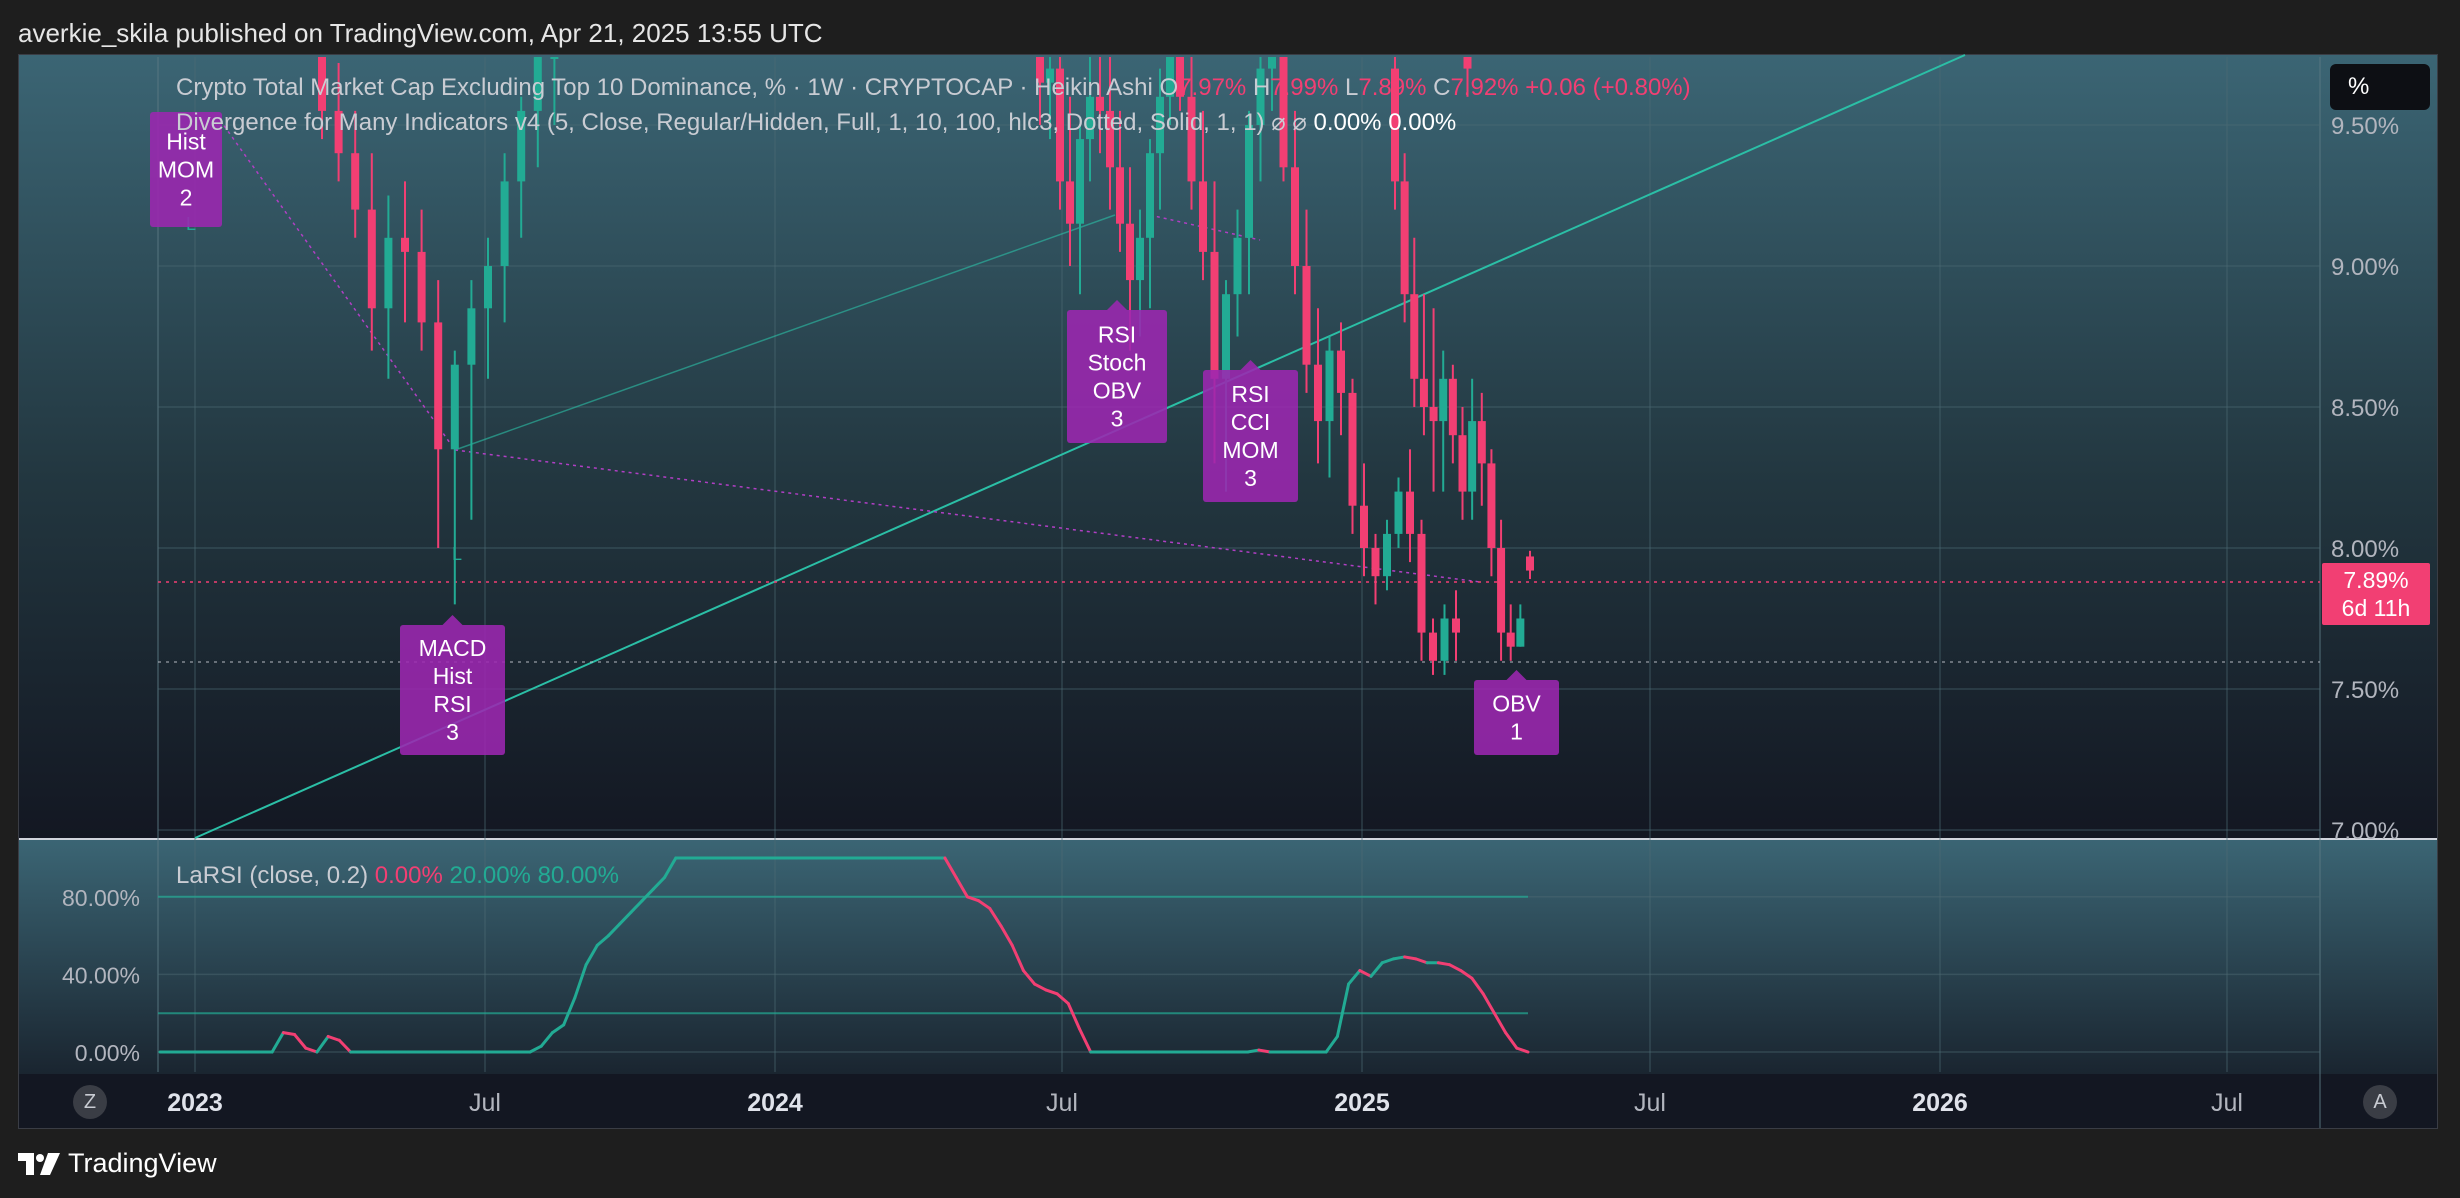 This screenshot has width=2460, height=1198. I want to click on larsi-legend: LaRSI (close, 0.2) 0.00% 20.00% 80.00%, so click(397, 876).